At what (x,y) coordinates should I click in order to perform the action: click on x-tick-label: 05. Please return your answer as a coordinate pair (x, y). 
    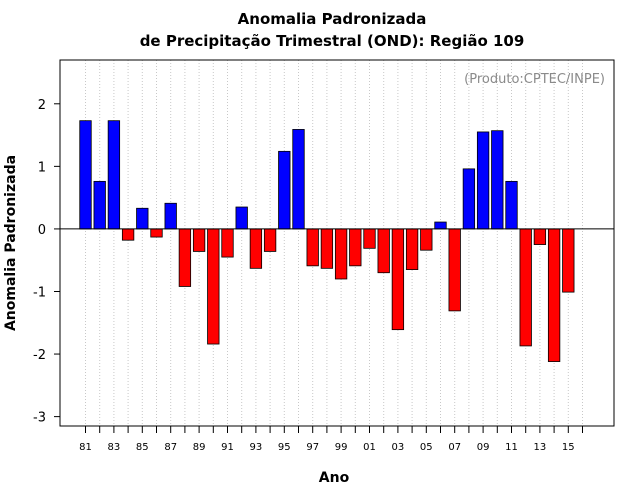
    Looking at the image, I should click on (426, 447).